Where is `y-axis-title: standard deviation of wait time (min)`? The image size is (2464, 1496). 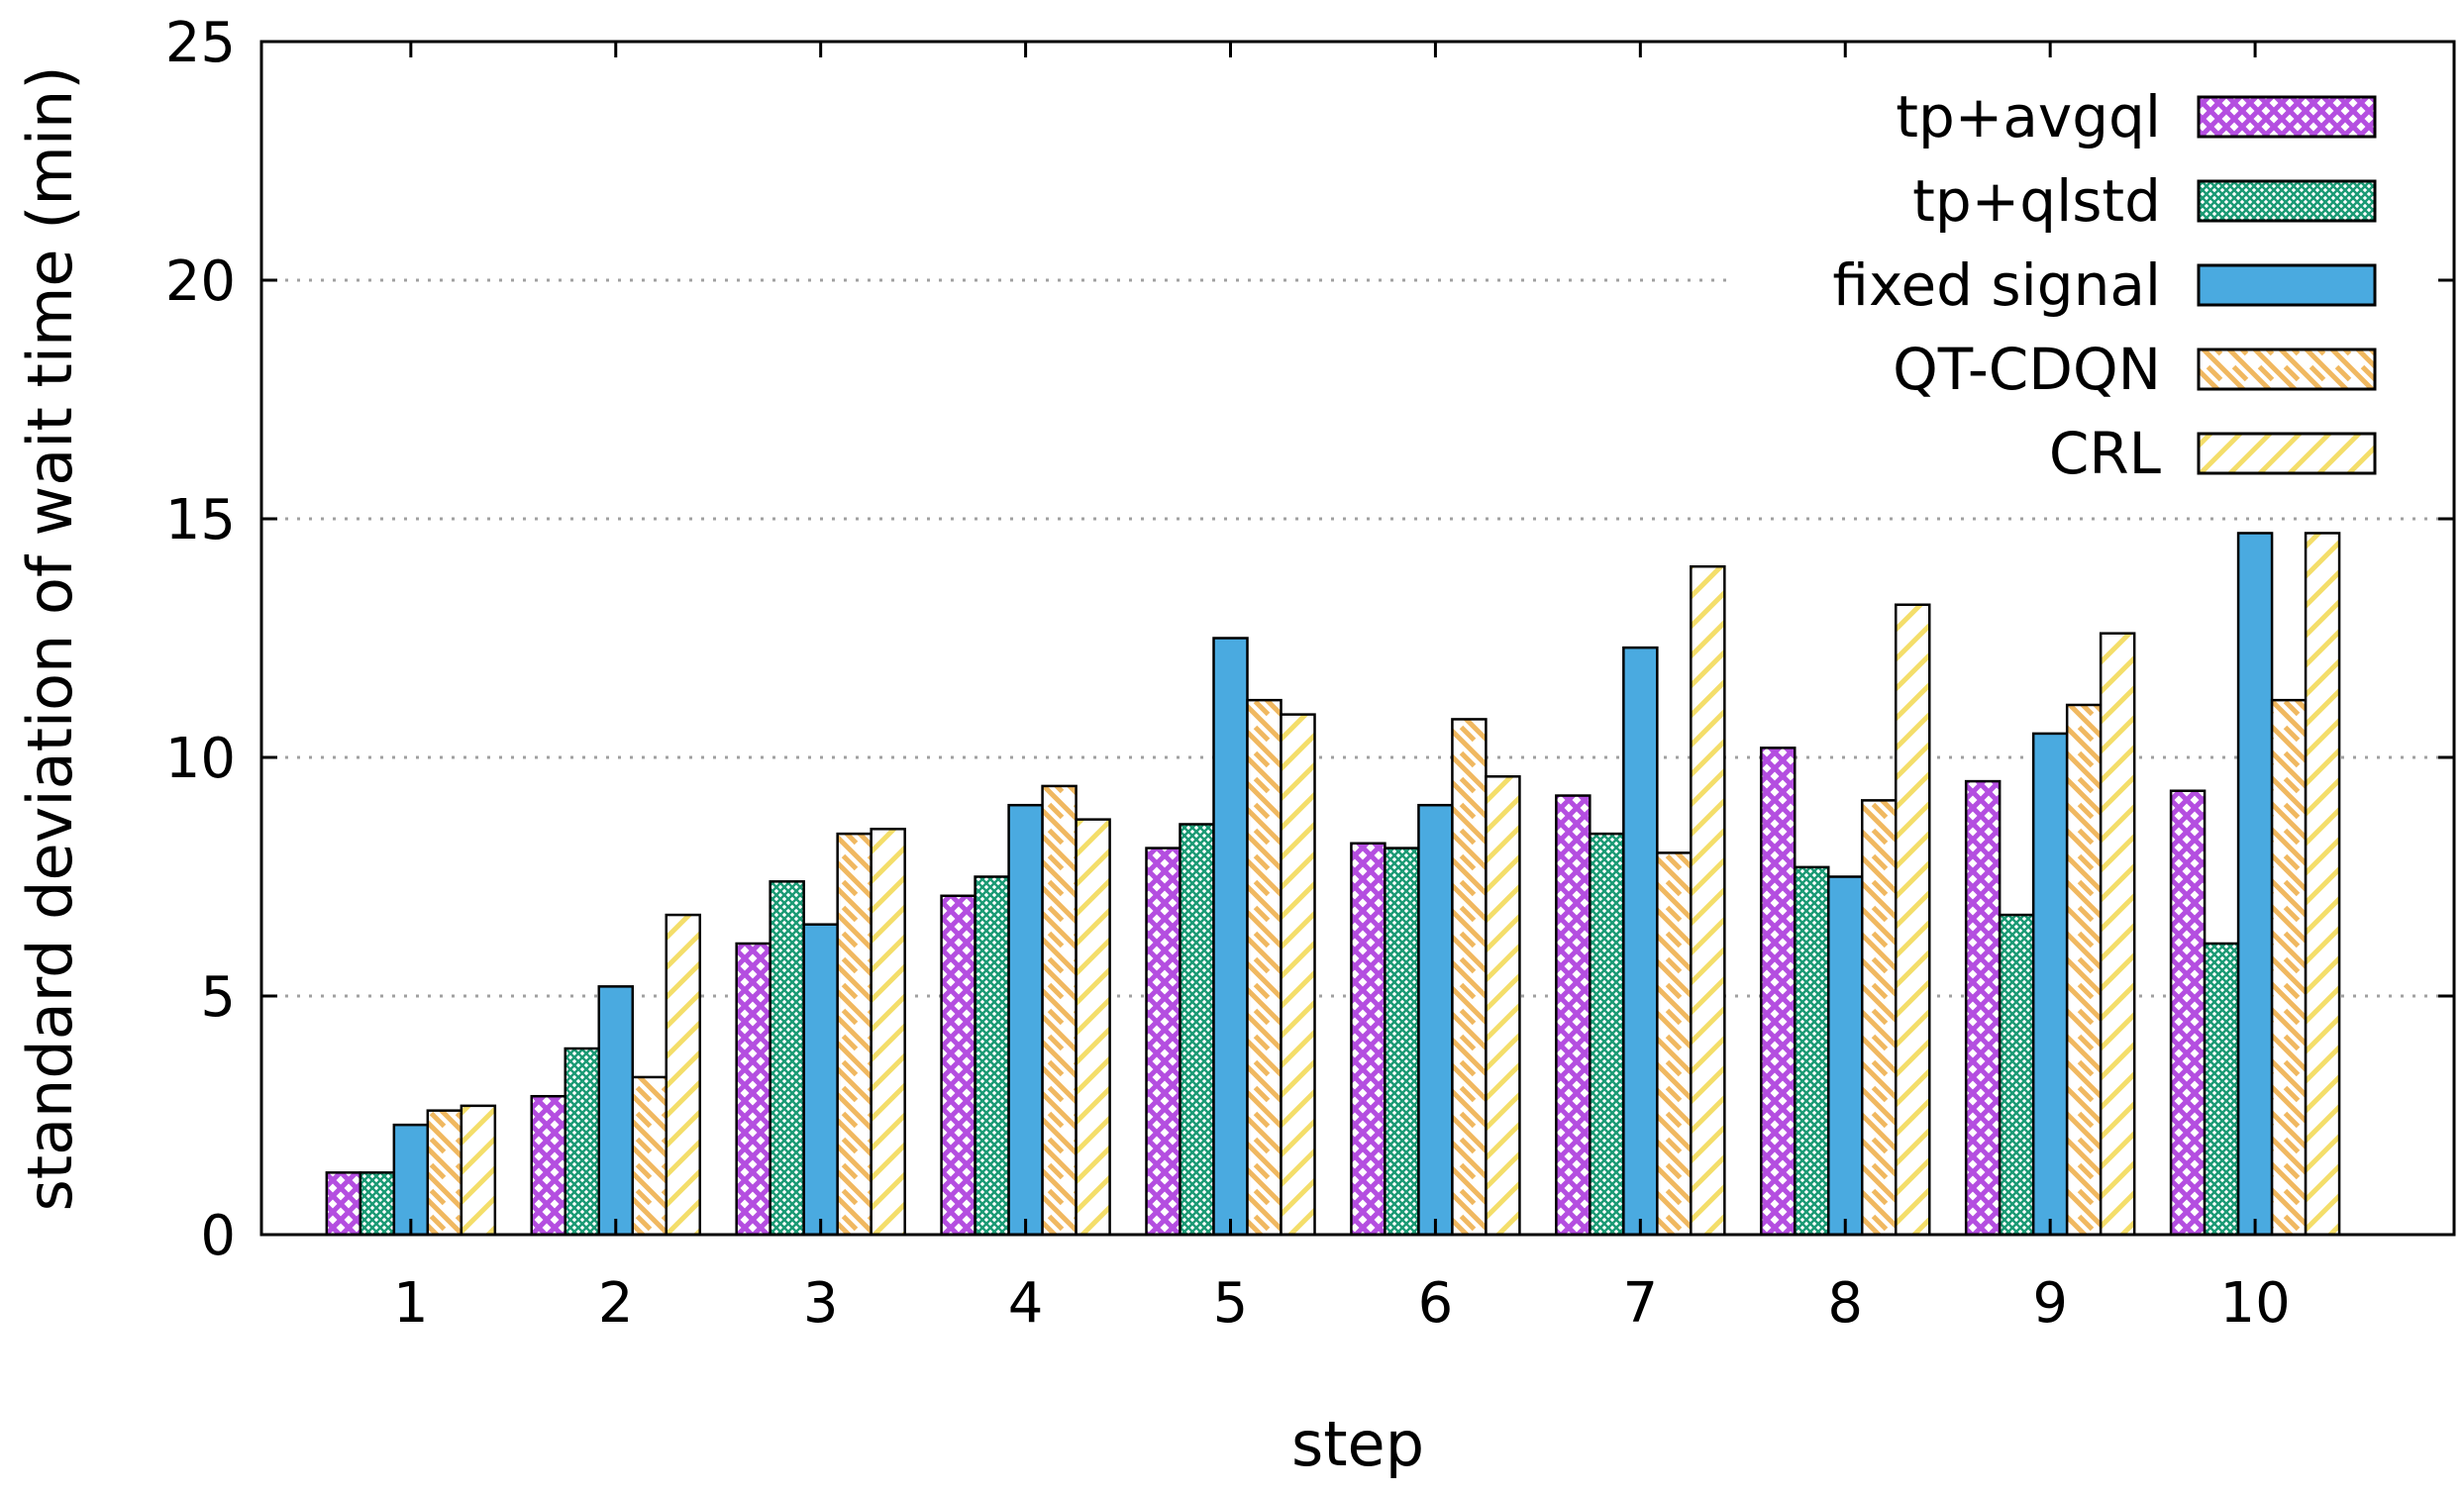 y-axis-title: standard deviation of wait time (min) is located at coordinates (50, 638).